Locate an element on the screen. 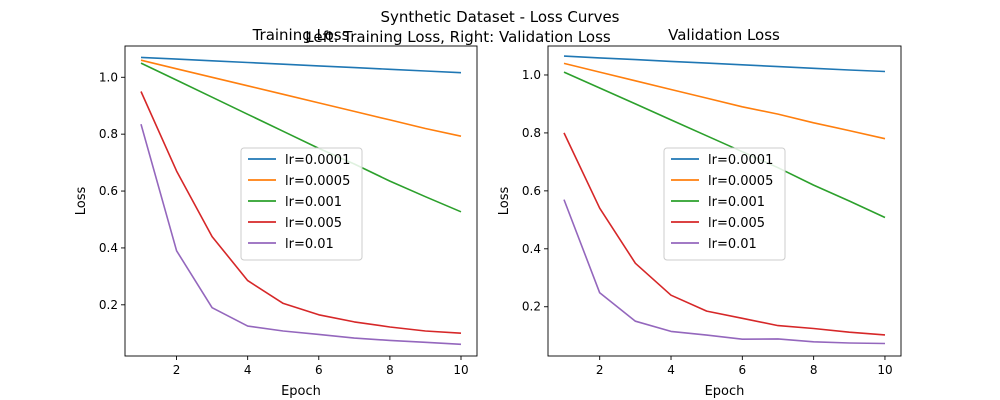 The image size is (1000, 400). figure-suptitle-line1: Synthetic Dataset - Loss Curves is located at coordinates (499, 17).